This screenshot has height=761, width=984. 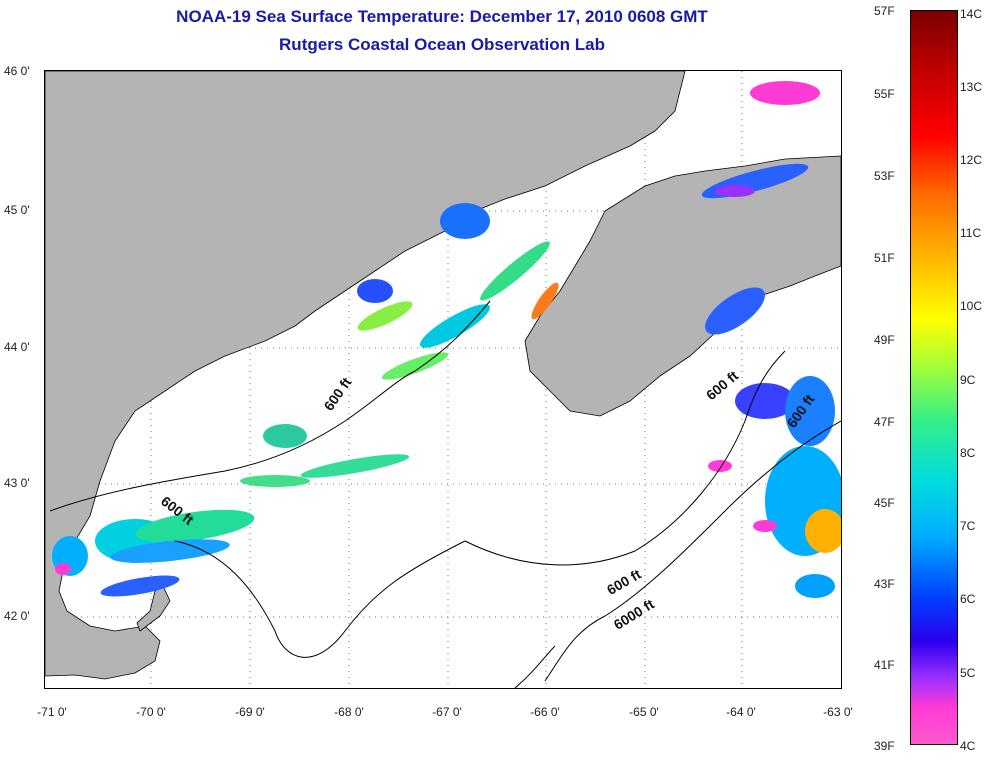 I want to click on colorbar-c-label: 14C, so click(x=971, y=14).